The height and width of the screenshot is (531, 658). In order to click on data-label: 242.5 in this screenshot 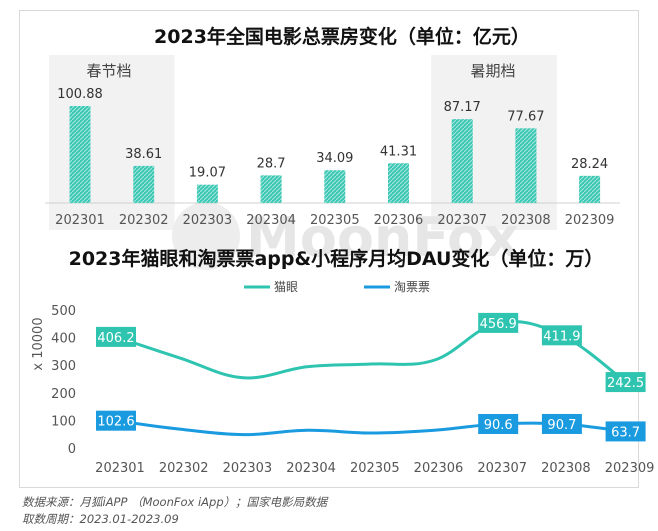, I will do `click(625, 382)`.